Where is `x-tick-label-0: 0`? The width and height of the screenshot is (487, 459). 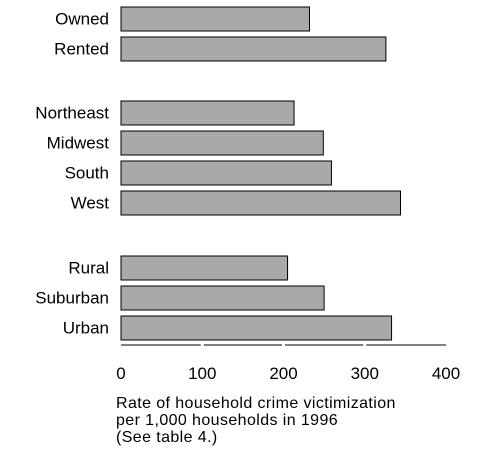 x-tick-label-0: 0 is located at coordinates (120, 373).